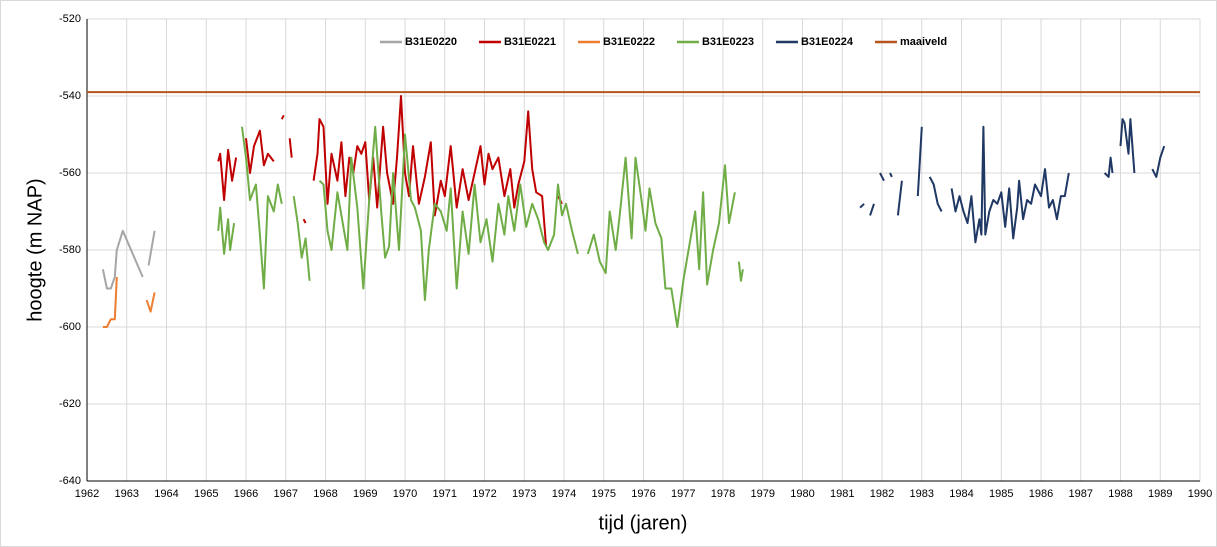 Image resolution: width=1217 pixels, height=547 pixels. What do you see at coordinates (70, 481) in the screenshot?
I see `y-tick-label: -640` at bounding box center [70, 481].